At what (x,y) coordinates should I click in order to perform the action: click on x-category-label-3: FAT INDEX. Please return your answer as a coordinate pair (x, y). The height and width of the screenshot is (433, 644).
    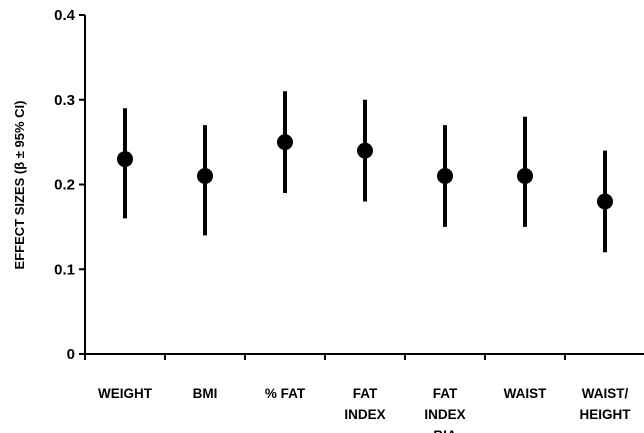
    Looking at the image, I should click on (364, 404).